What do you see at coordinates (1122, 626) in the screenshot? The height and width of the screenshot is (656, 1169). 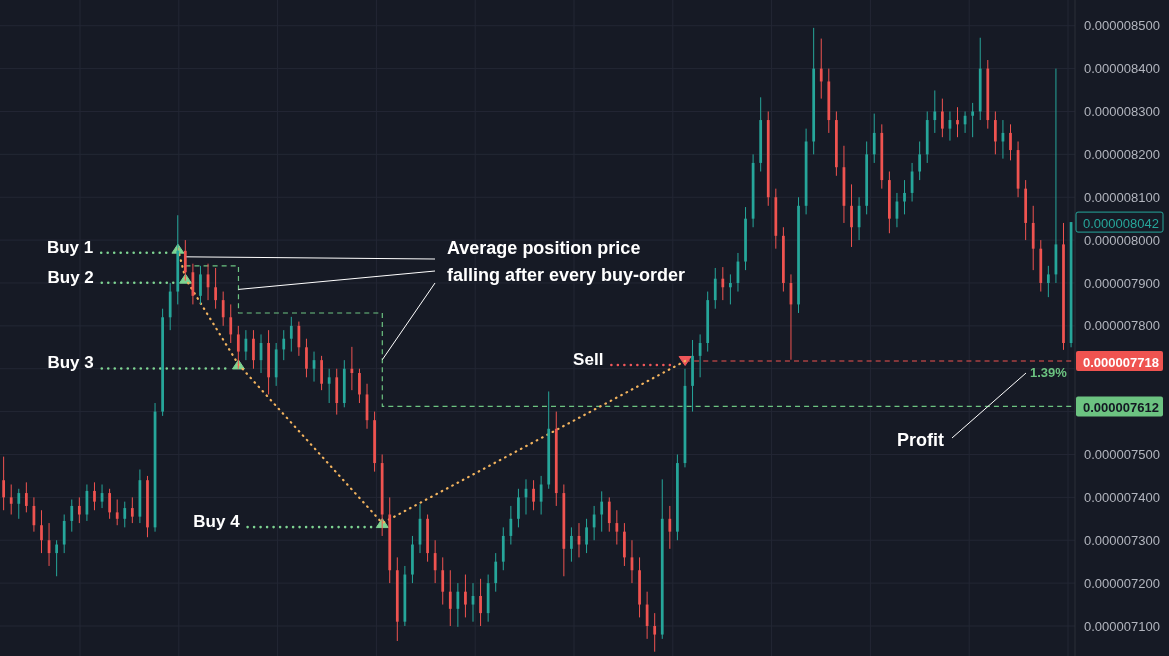 I see `y-tick-label: 0.000007100` at bounding box center [1122, 626].